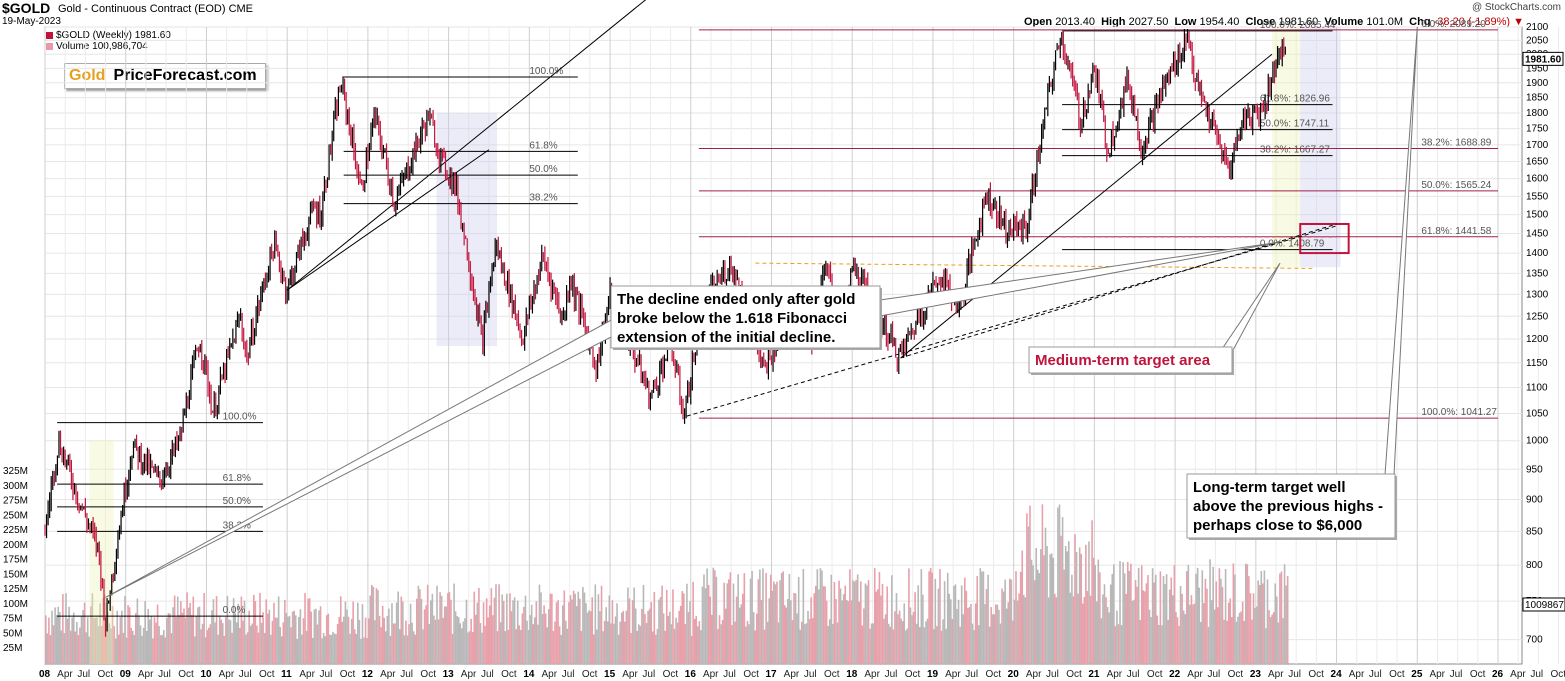 This screenshot has width=1565, height=681. What do you see at coordinates (1519, 22) in the screenshot?
I see `down-arrow-icon: ▼` at bounding box center [1519, 22].